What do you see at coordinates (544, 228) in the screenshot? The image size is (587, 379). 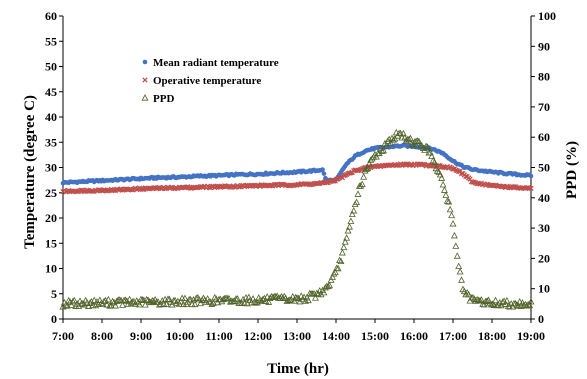 I see `right-tick-label: 30` at bounding box center [544, 228].